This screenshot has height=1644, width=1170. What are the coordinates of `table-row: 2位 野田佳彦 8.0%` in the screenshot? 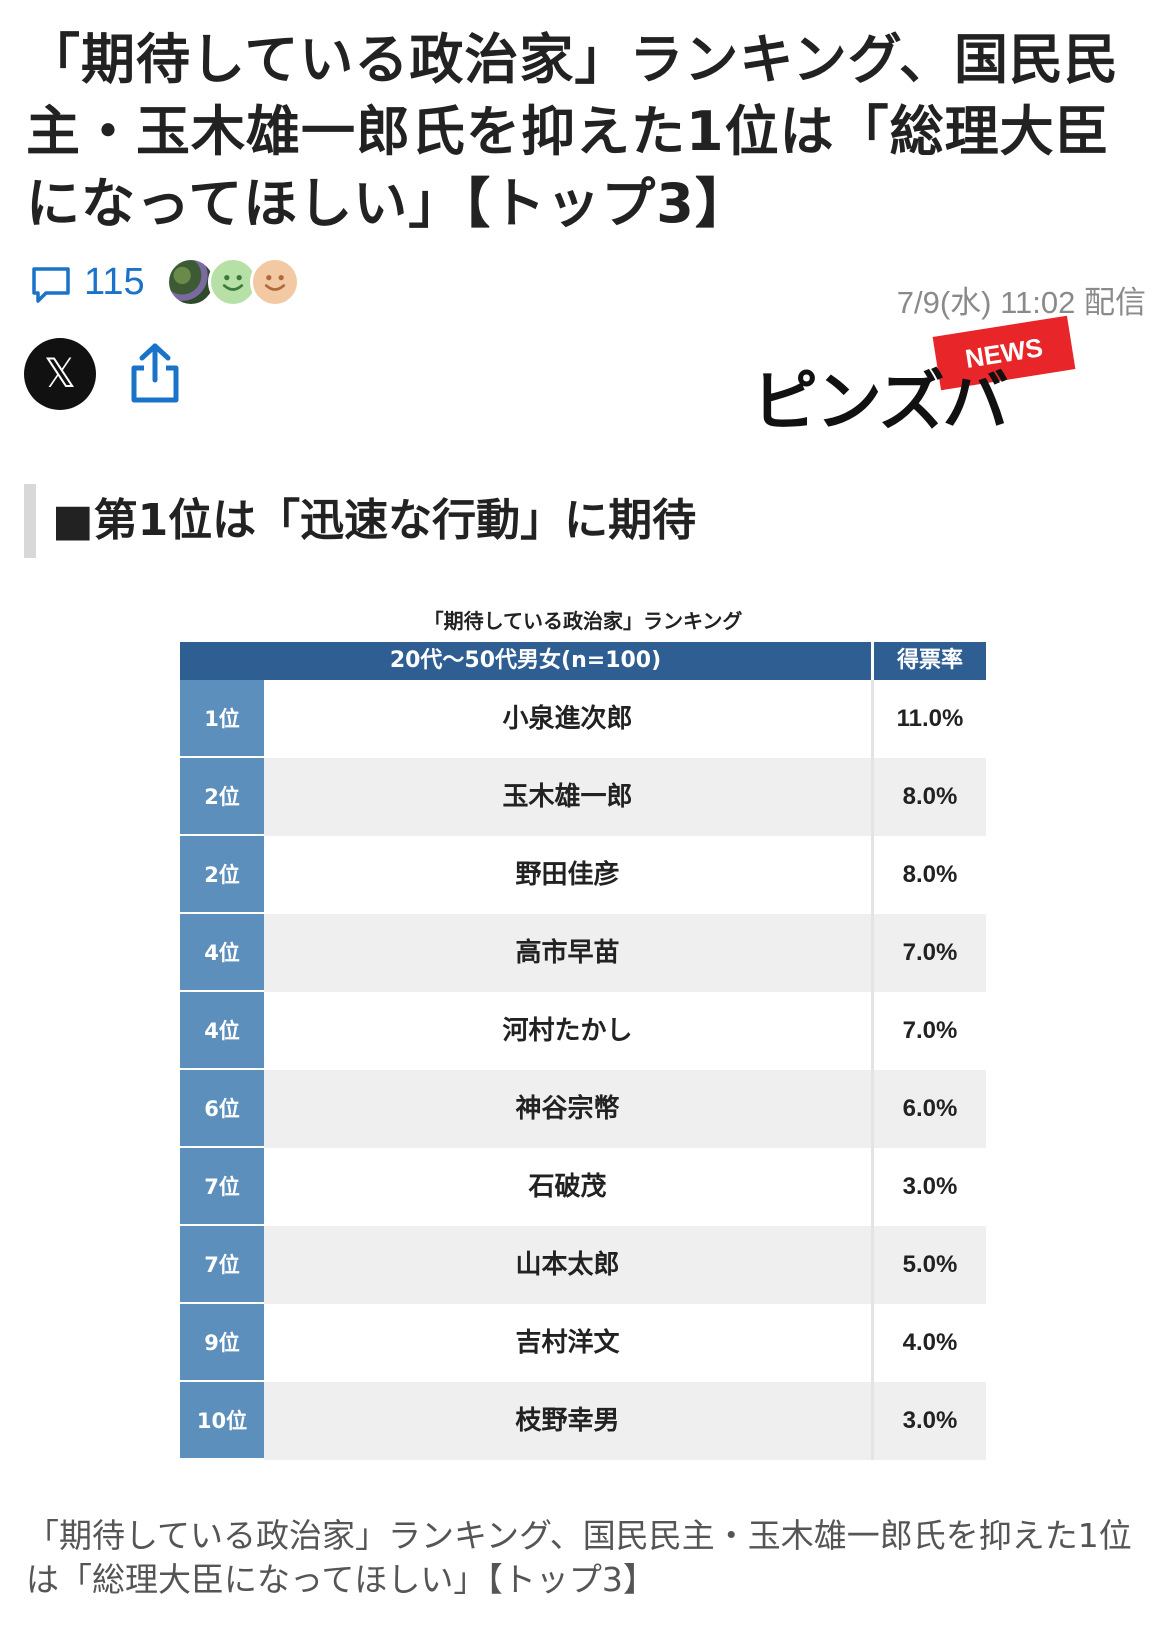 It's located at (583, 875).